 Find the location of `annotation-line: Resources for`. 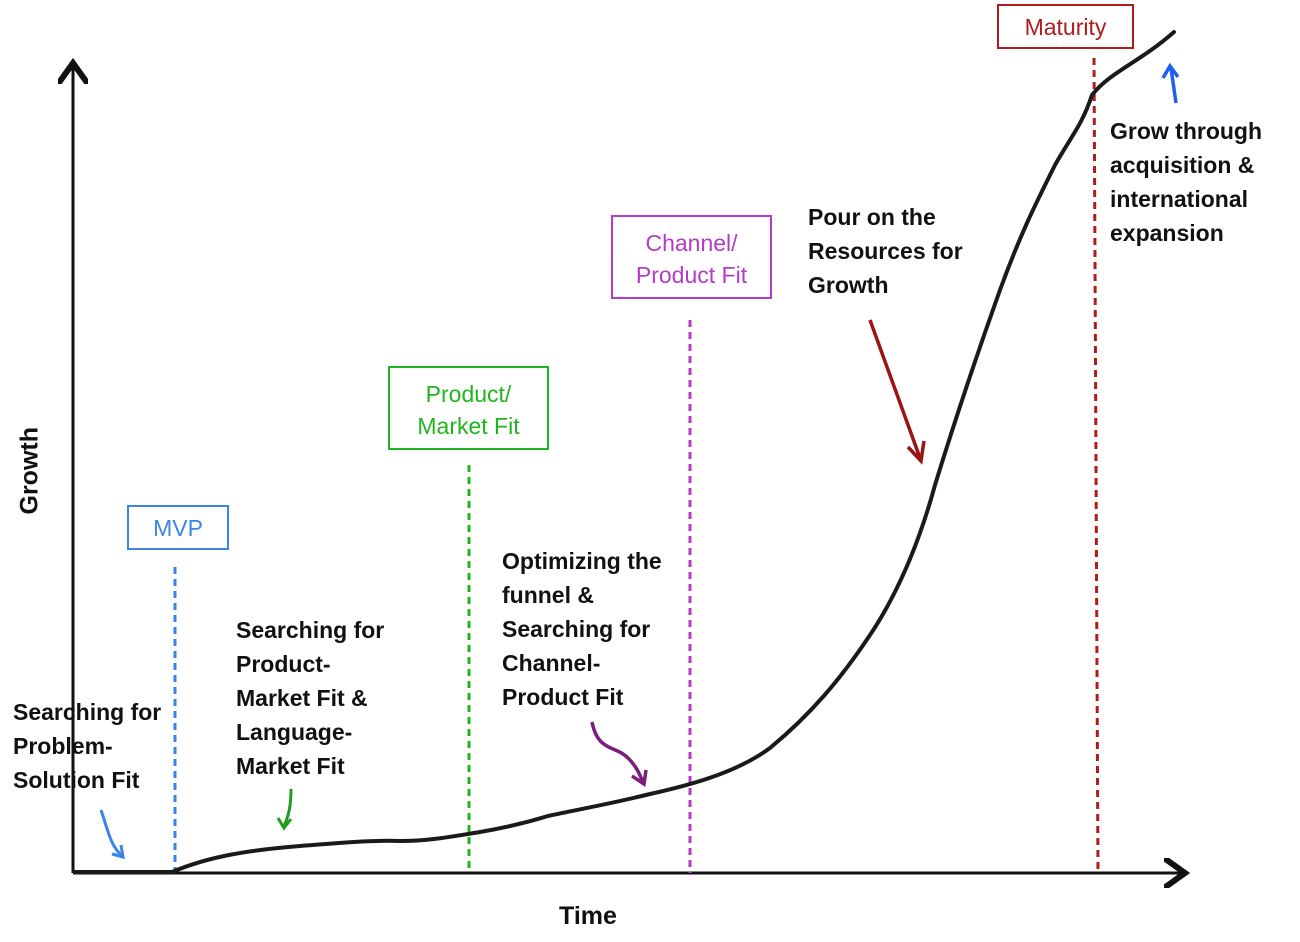

annotation-line: Resources for is located at coordinates (885, 251).